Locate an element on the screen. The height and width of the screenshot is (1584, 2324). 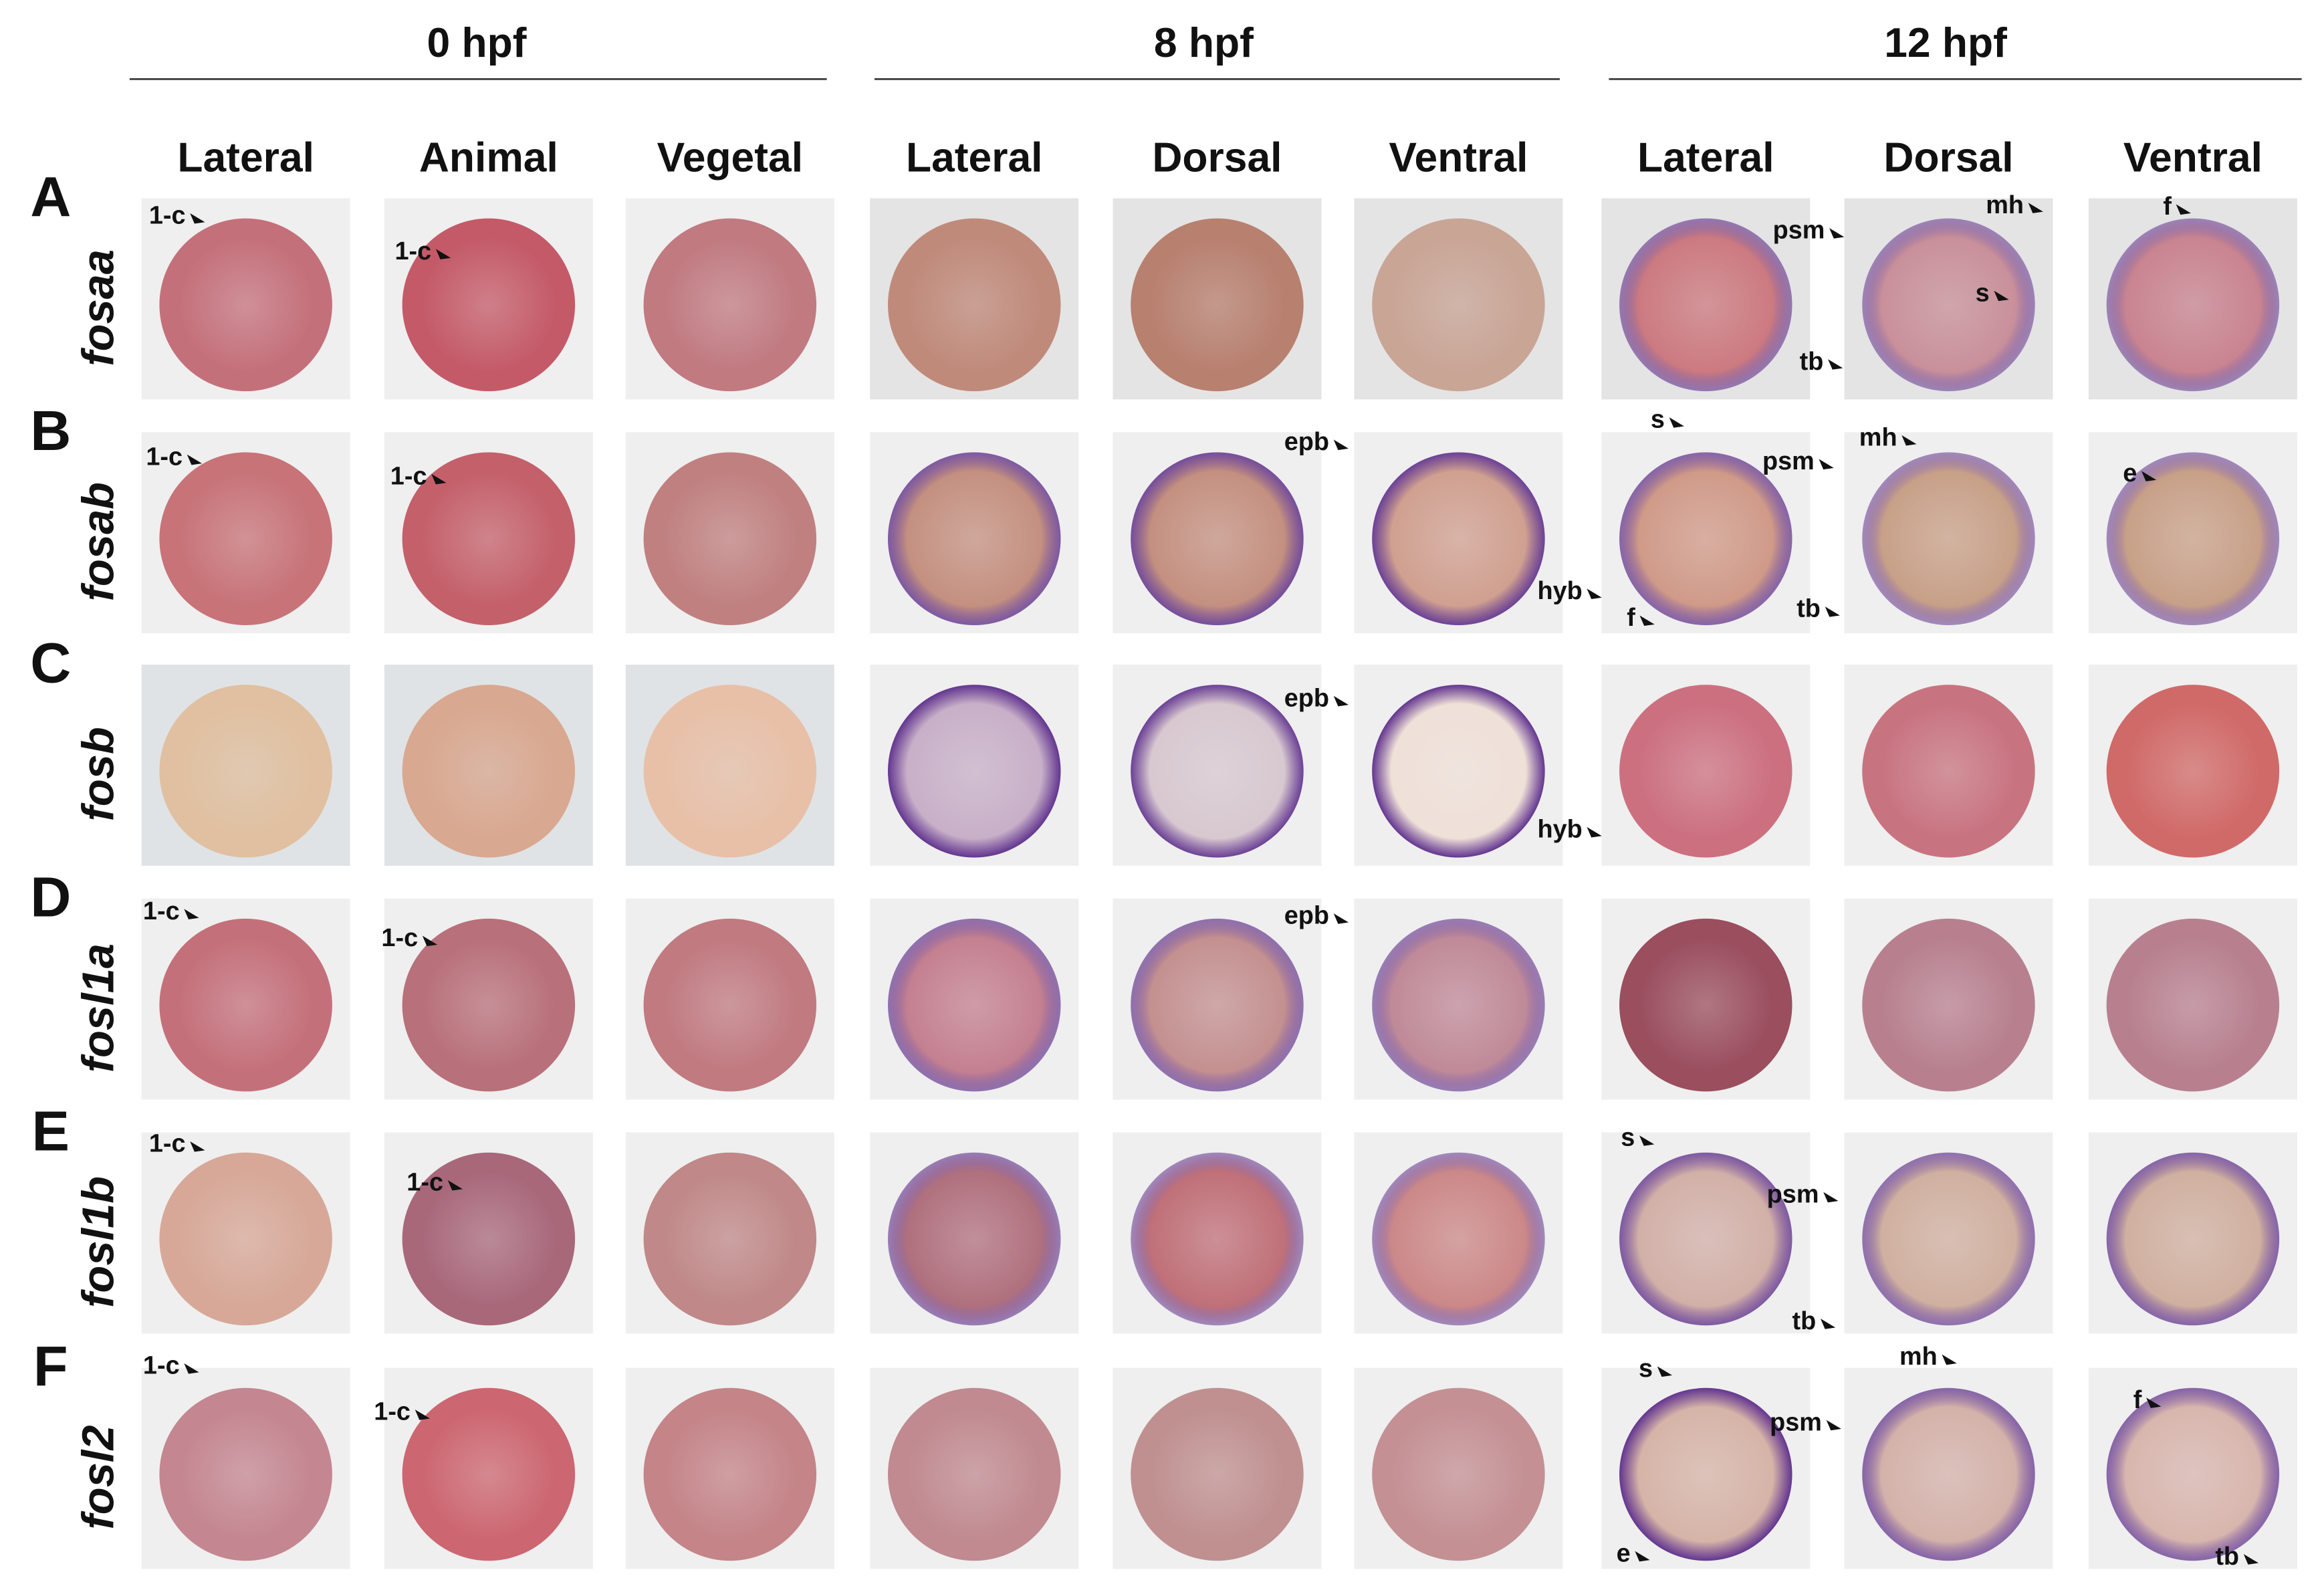
view-label: Ventral is located at coordinates (2192, 157).